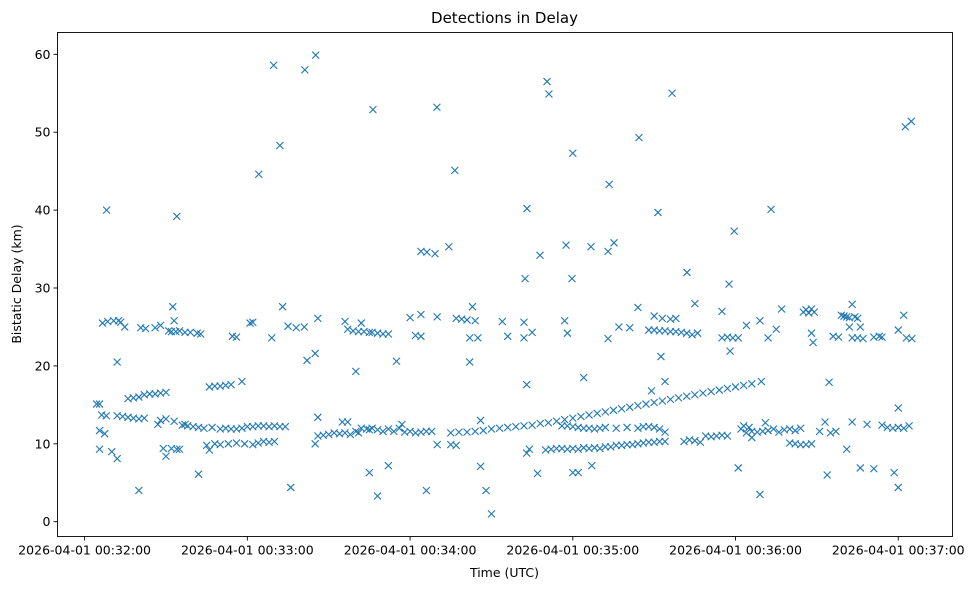  What do you see at coordinates (43, 443) in the screenshot?
I see `y-tick-label: 10` at bounding box center [43, 443].